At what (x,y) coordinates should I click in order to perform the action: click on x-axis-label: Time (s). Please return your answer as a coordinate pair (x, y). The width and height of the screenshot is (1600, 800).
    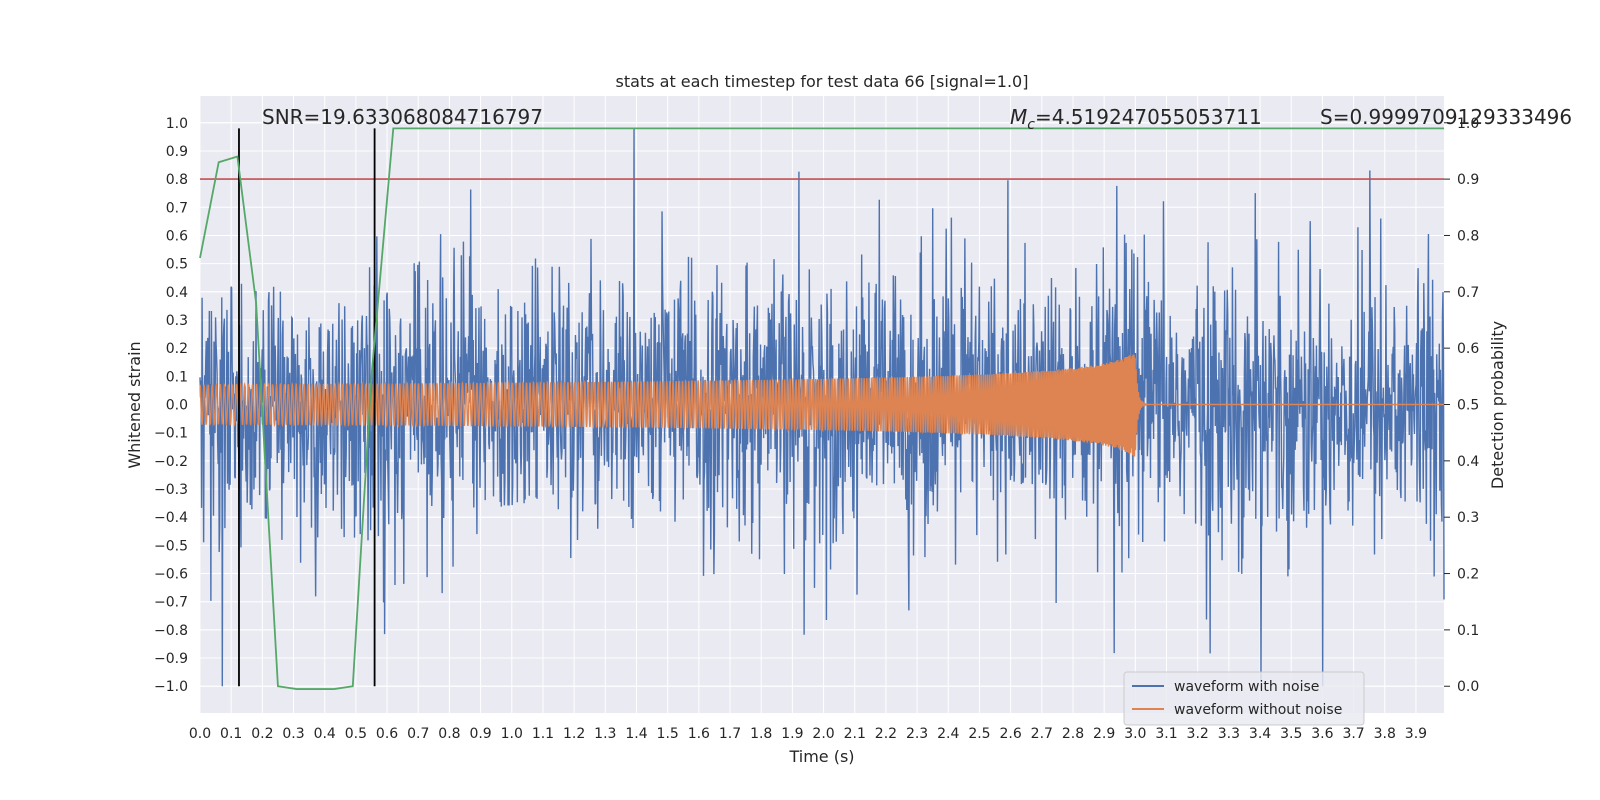
    Looking at the image, I should click on (821, 756).